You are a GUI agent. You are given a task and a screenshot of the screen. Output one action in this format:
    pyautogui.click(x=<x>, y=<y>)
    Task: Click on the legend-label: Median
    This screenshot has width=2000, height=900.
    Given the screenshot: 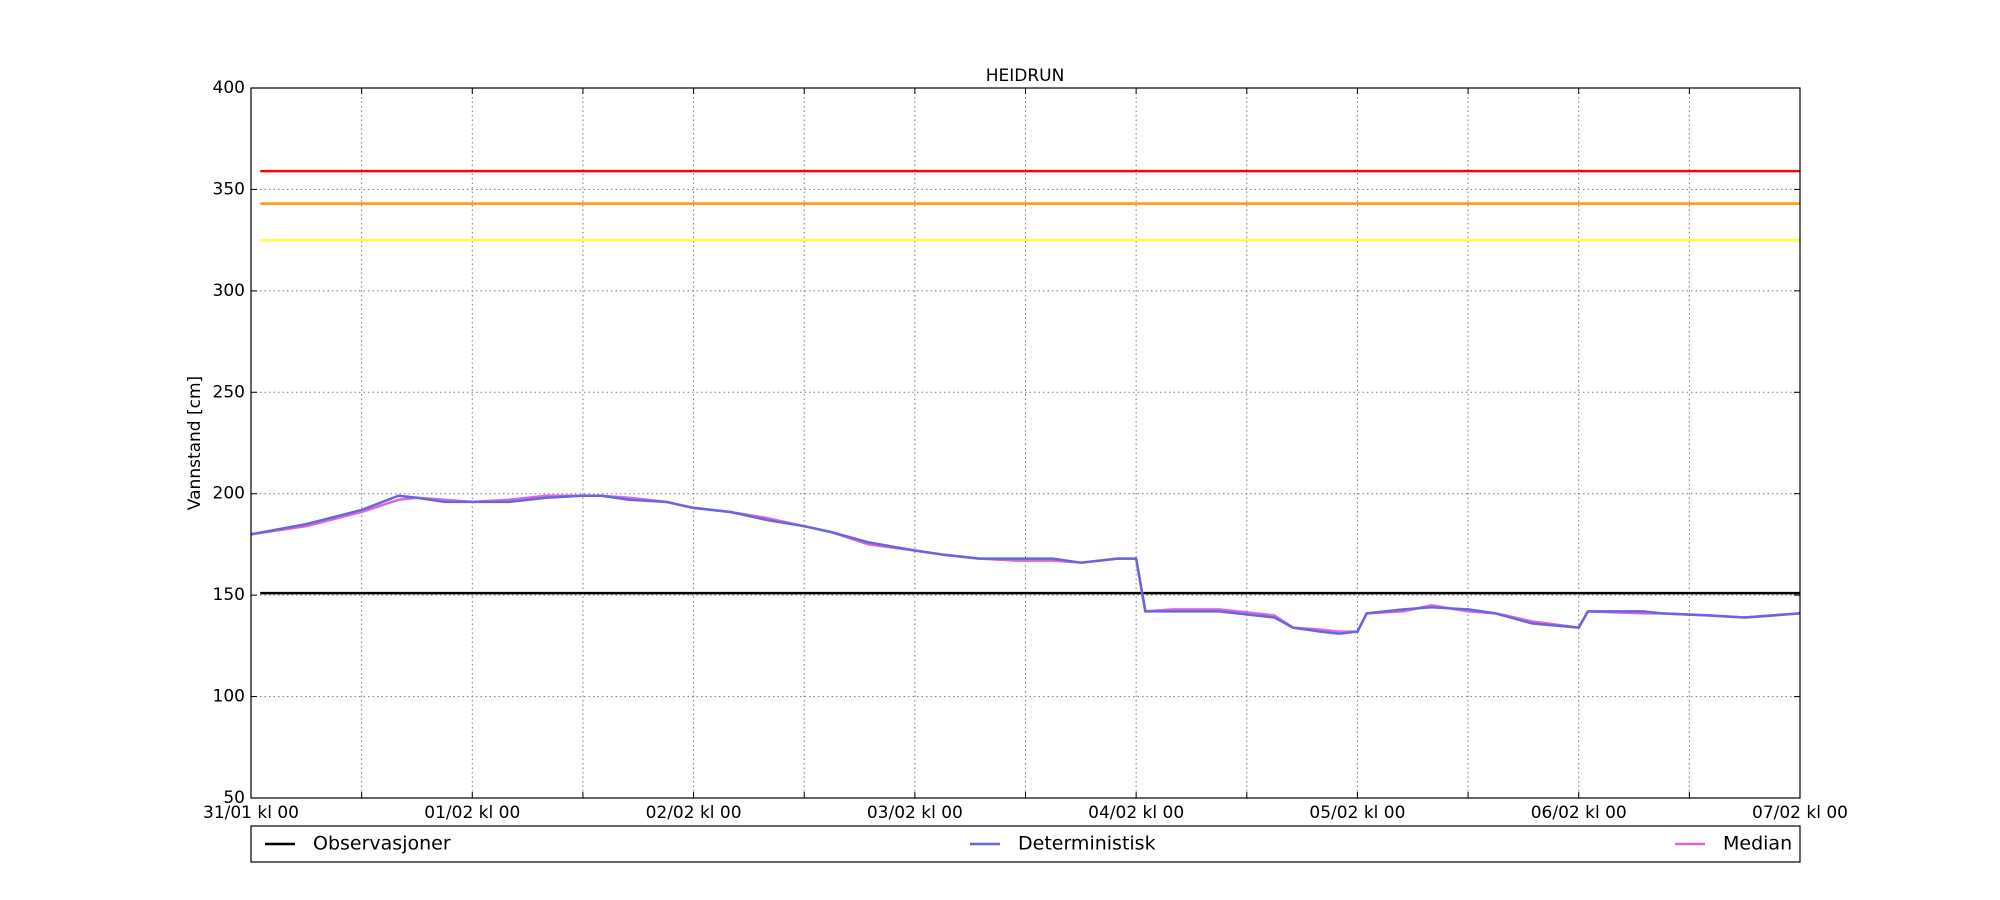 What is the action you would take?
    pyautogui.click(x=1757, y=844)
    